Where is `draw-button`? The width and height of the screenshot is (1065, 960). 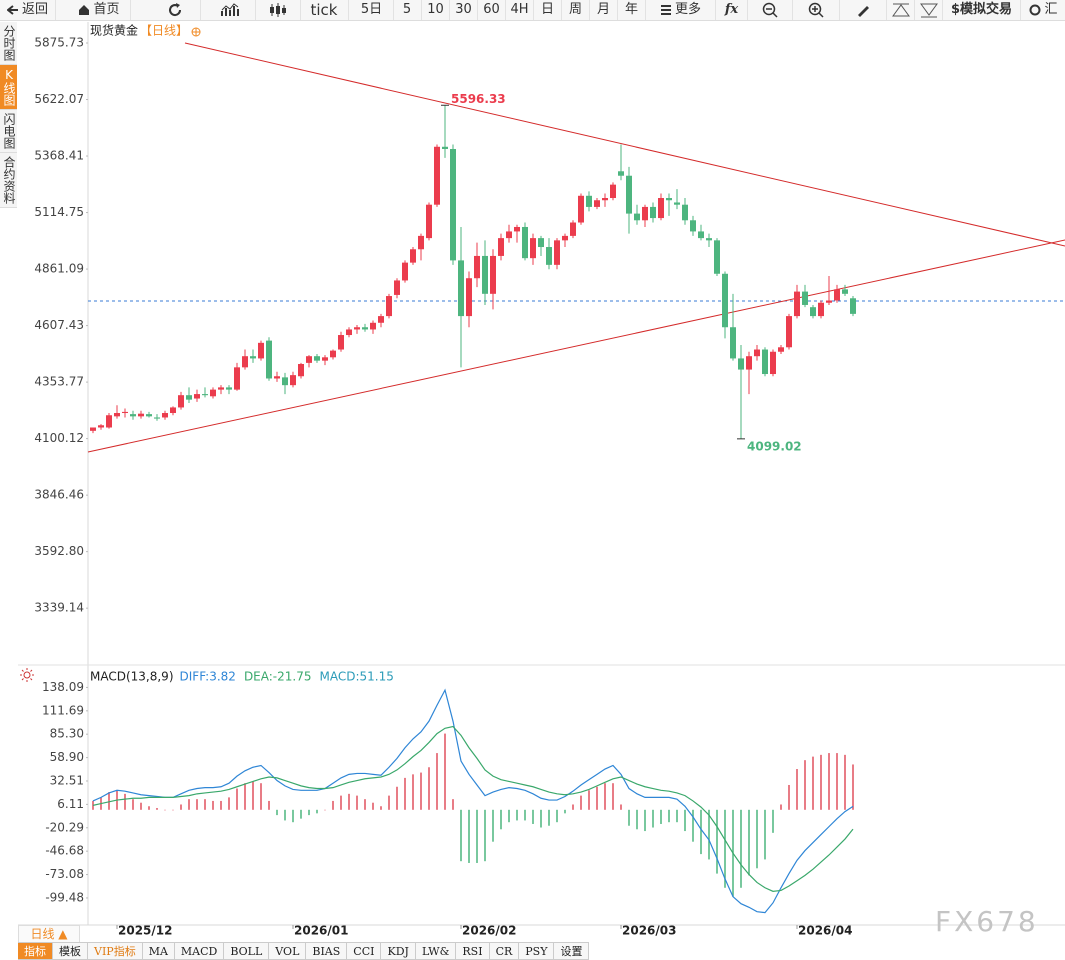 draw-button is located at coordinates (863, 10).